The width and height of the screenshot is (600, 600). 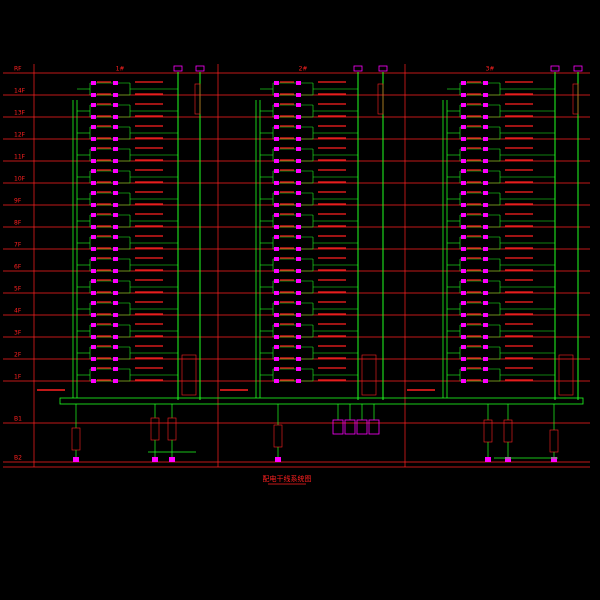 What do you see at coordinates (20, 91) in the screenshot?
I see `floor-label: 14F` at bounding box center [20, 91].